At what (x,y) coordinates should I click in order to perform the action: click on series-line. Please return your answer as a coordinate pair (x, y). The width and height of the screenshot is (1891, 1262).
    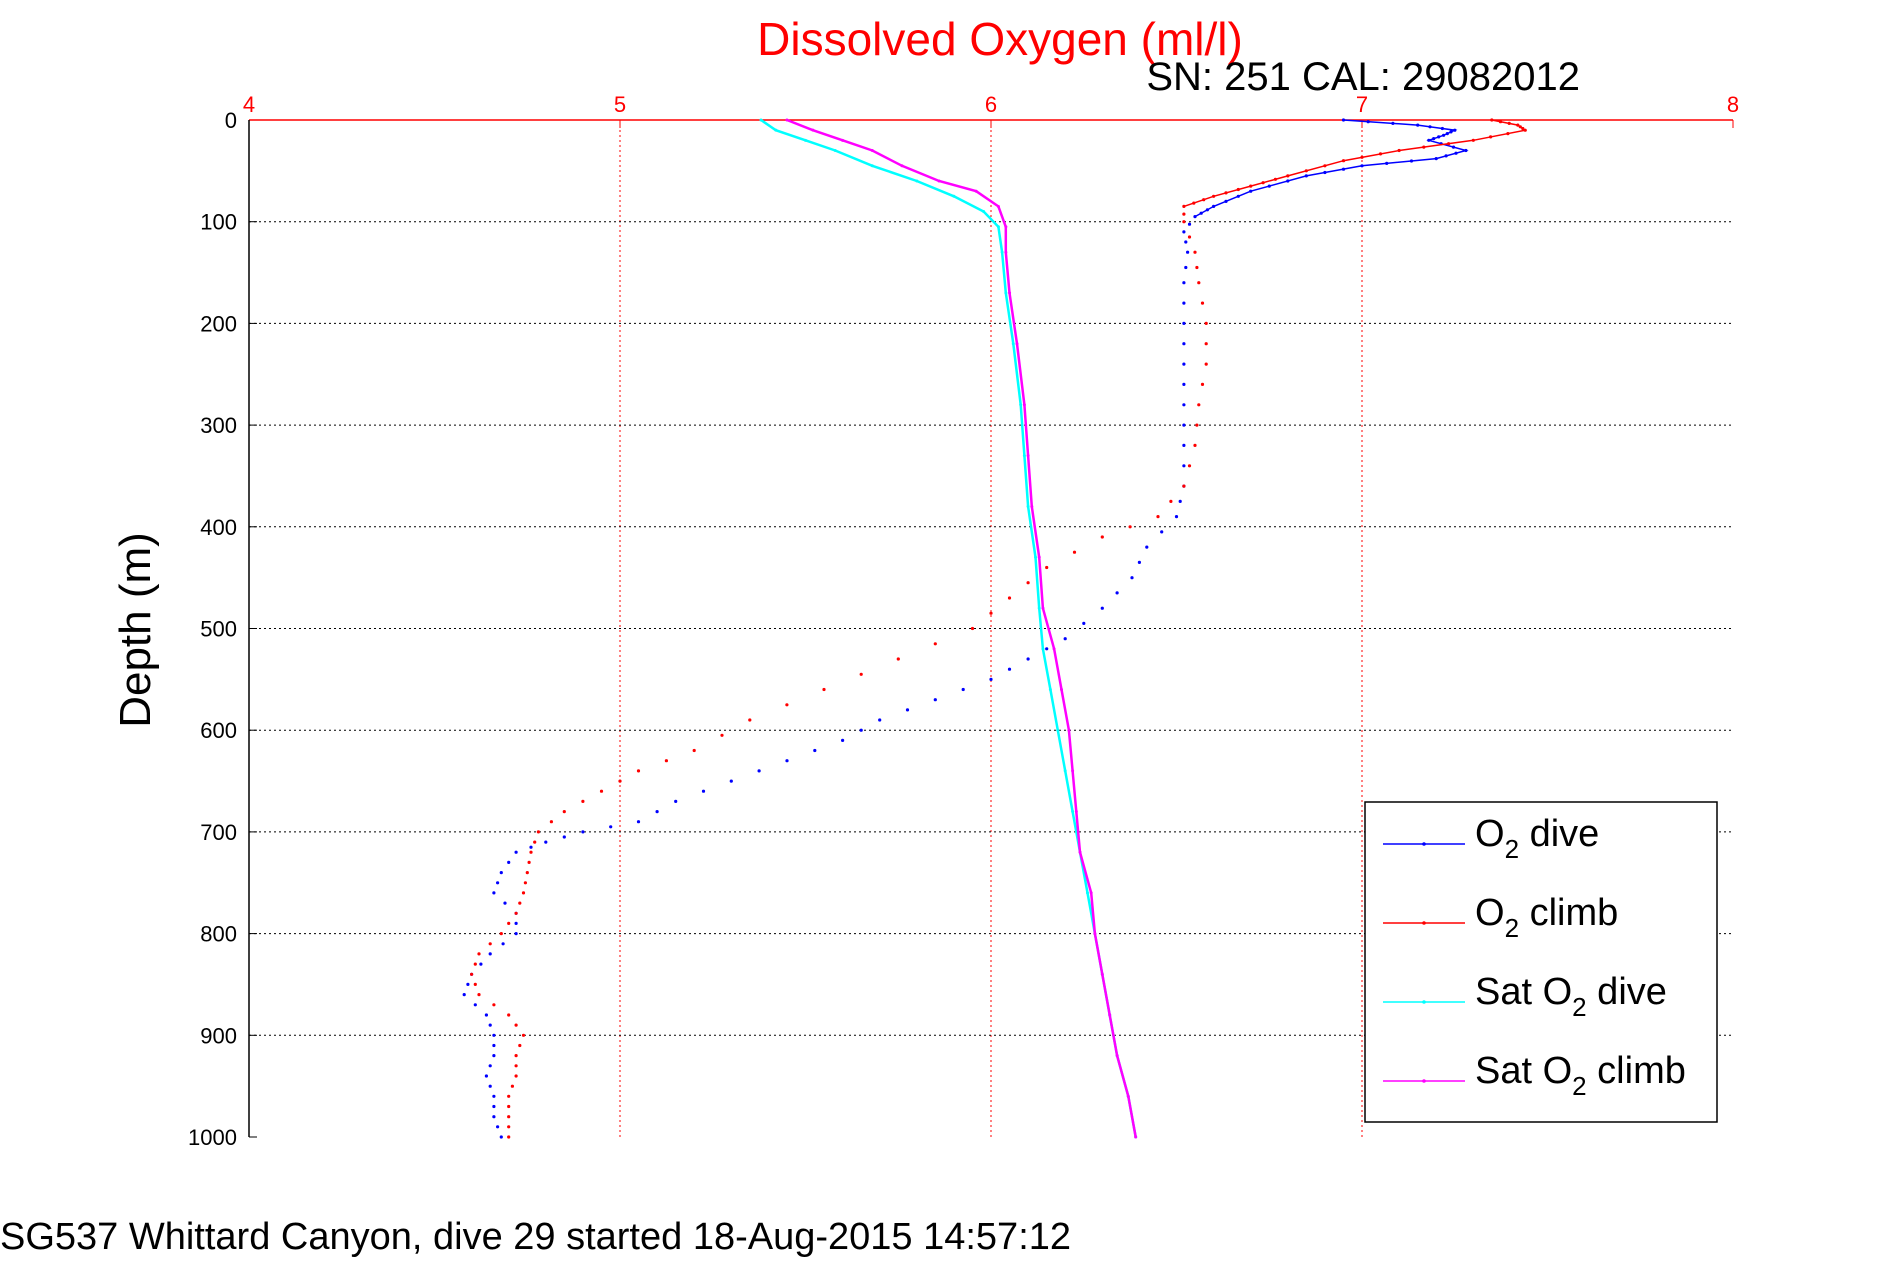
    Looking at the image, I should click on (1331, 168).